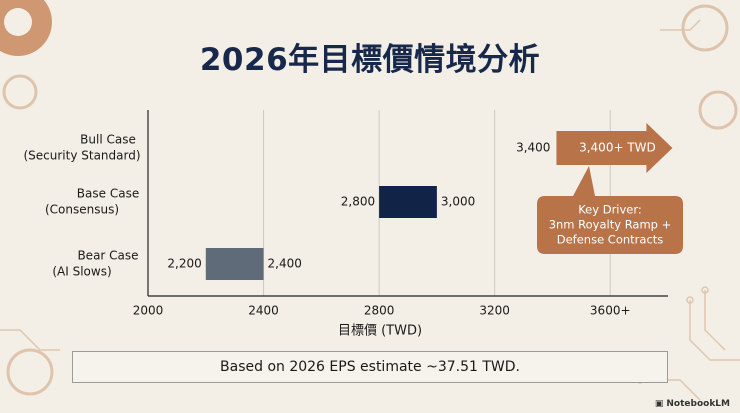 This screenshot has width=740, height=413. What do you see at coordinates (698, 404) in the screenshot?
I see `logo-text: NotebookLM` at bounding box center [698, 404].